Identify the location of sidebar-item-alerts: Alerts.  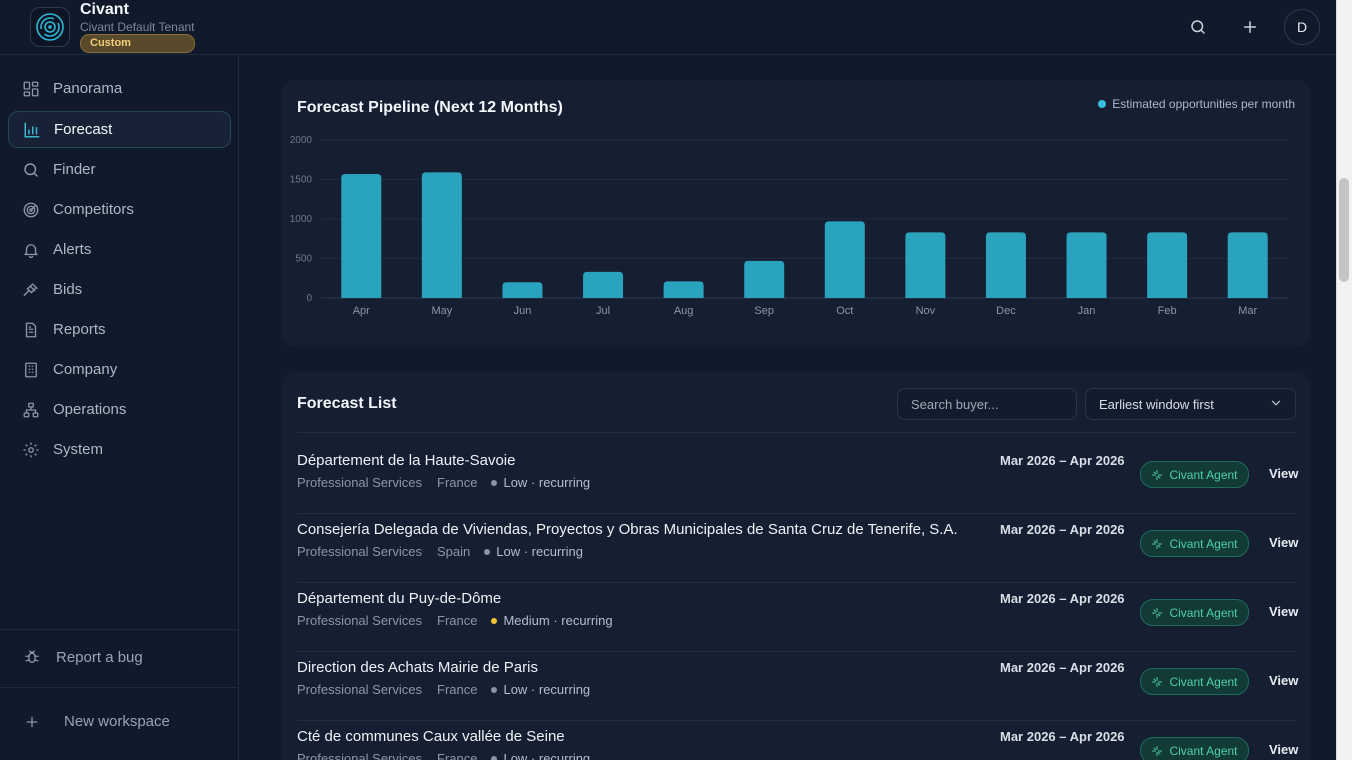
(119, 249).